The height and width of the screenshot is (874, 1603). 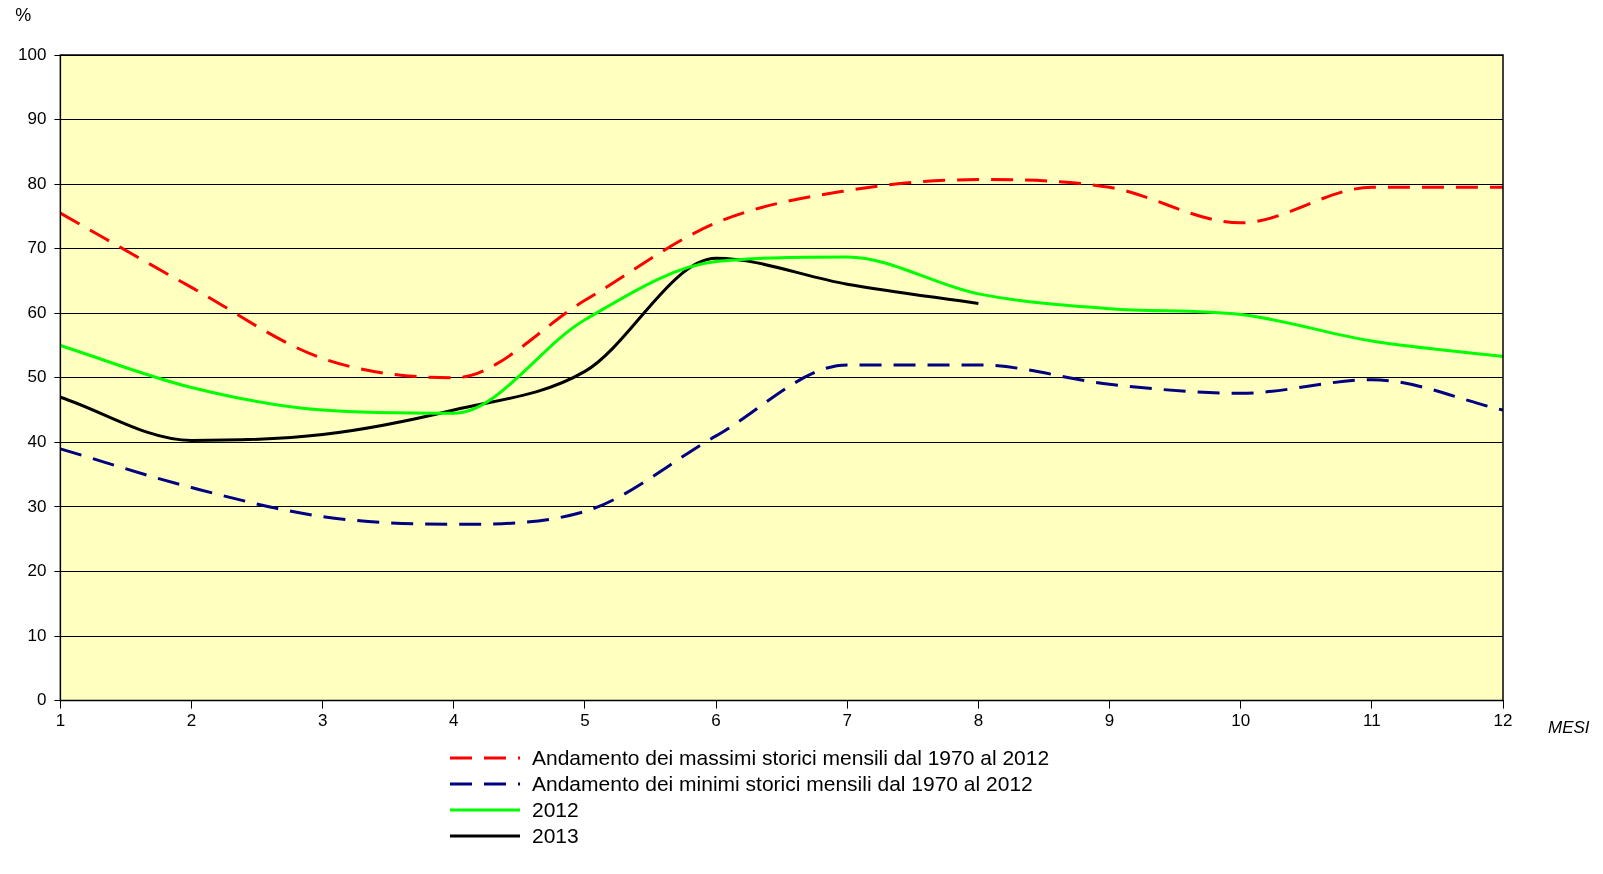 I want to click on y-tick-label: 50, so click(x=37, y=377).